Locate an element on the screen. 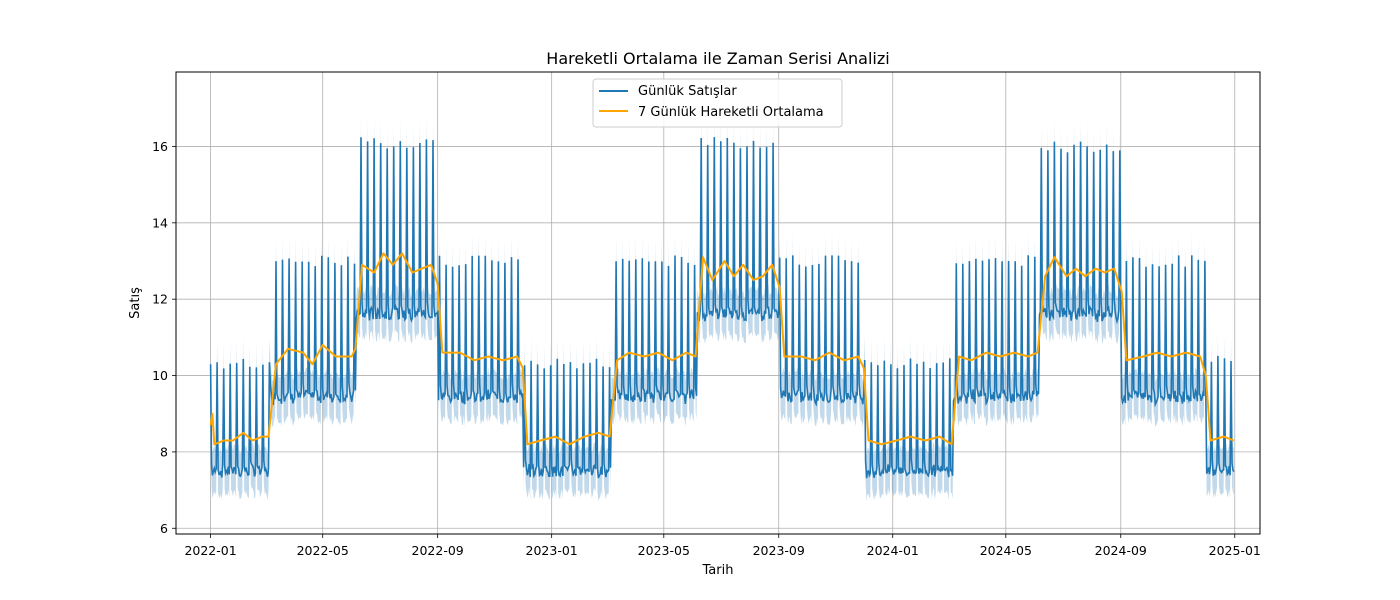 This screenshot has width=1400, height=600. y-tick-label: 8 is located at coordinates (164, 451).